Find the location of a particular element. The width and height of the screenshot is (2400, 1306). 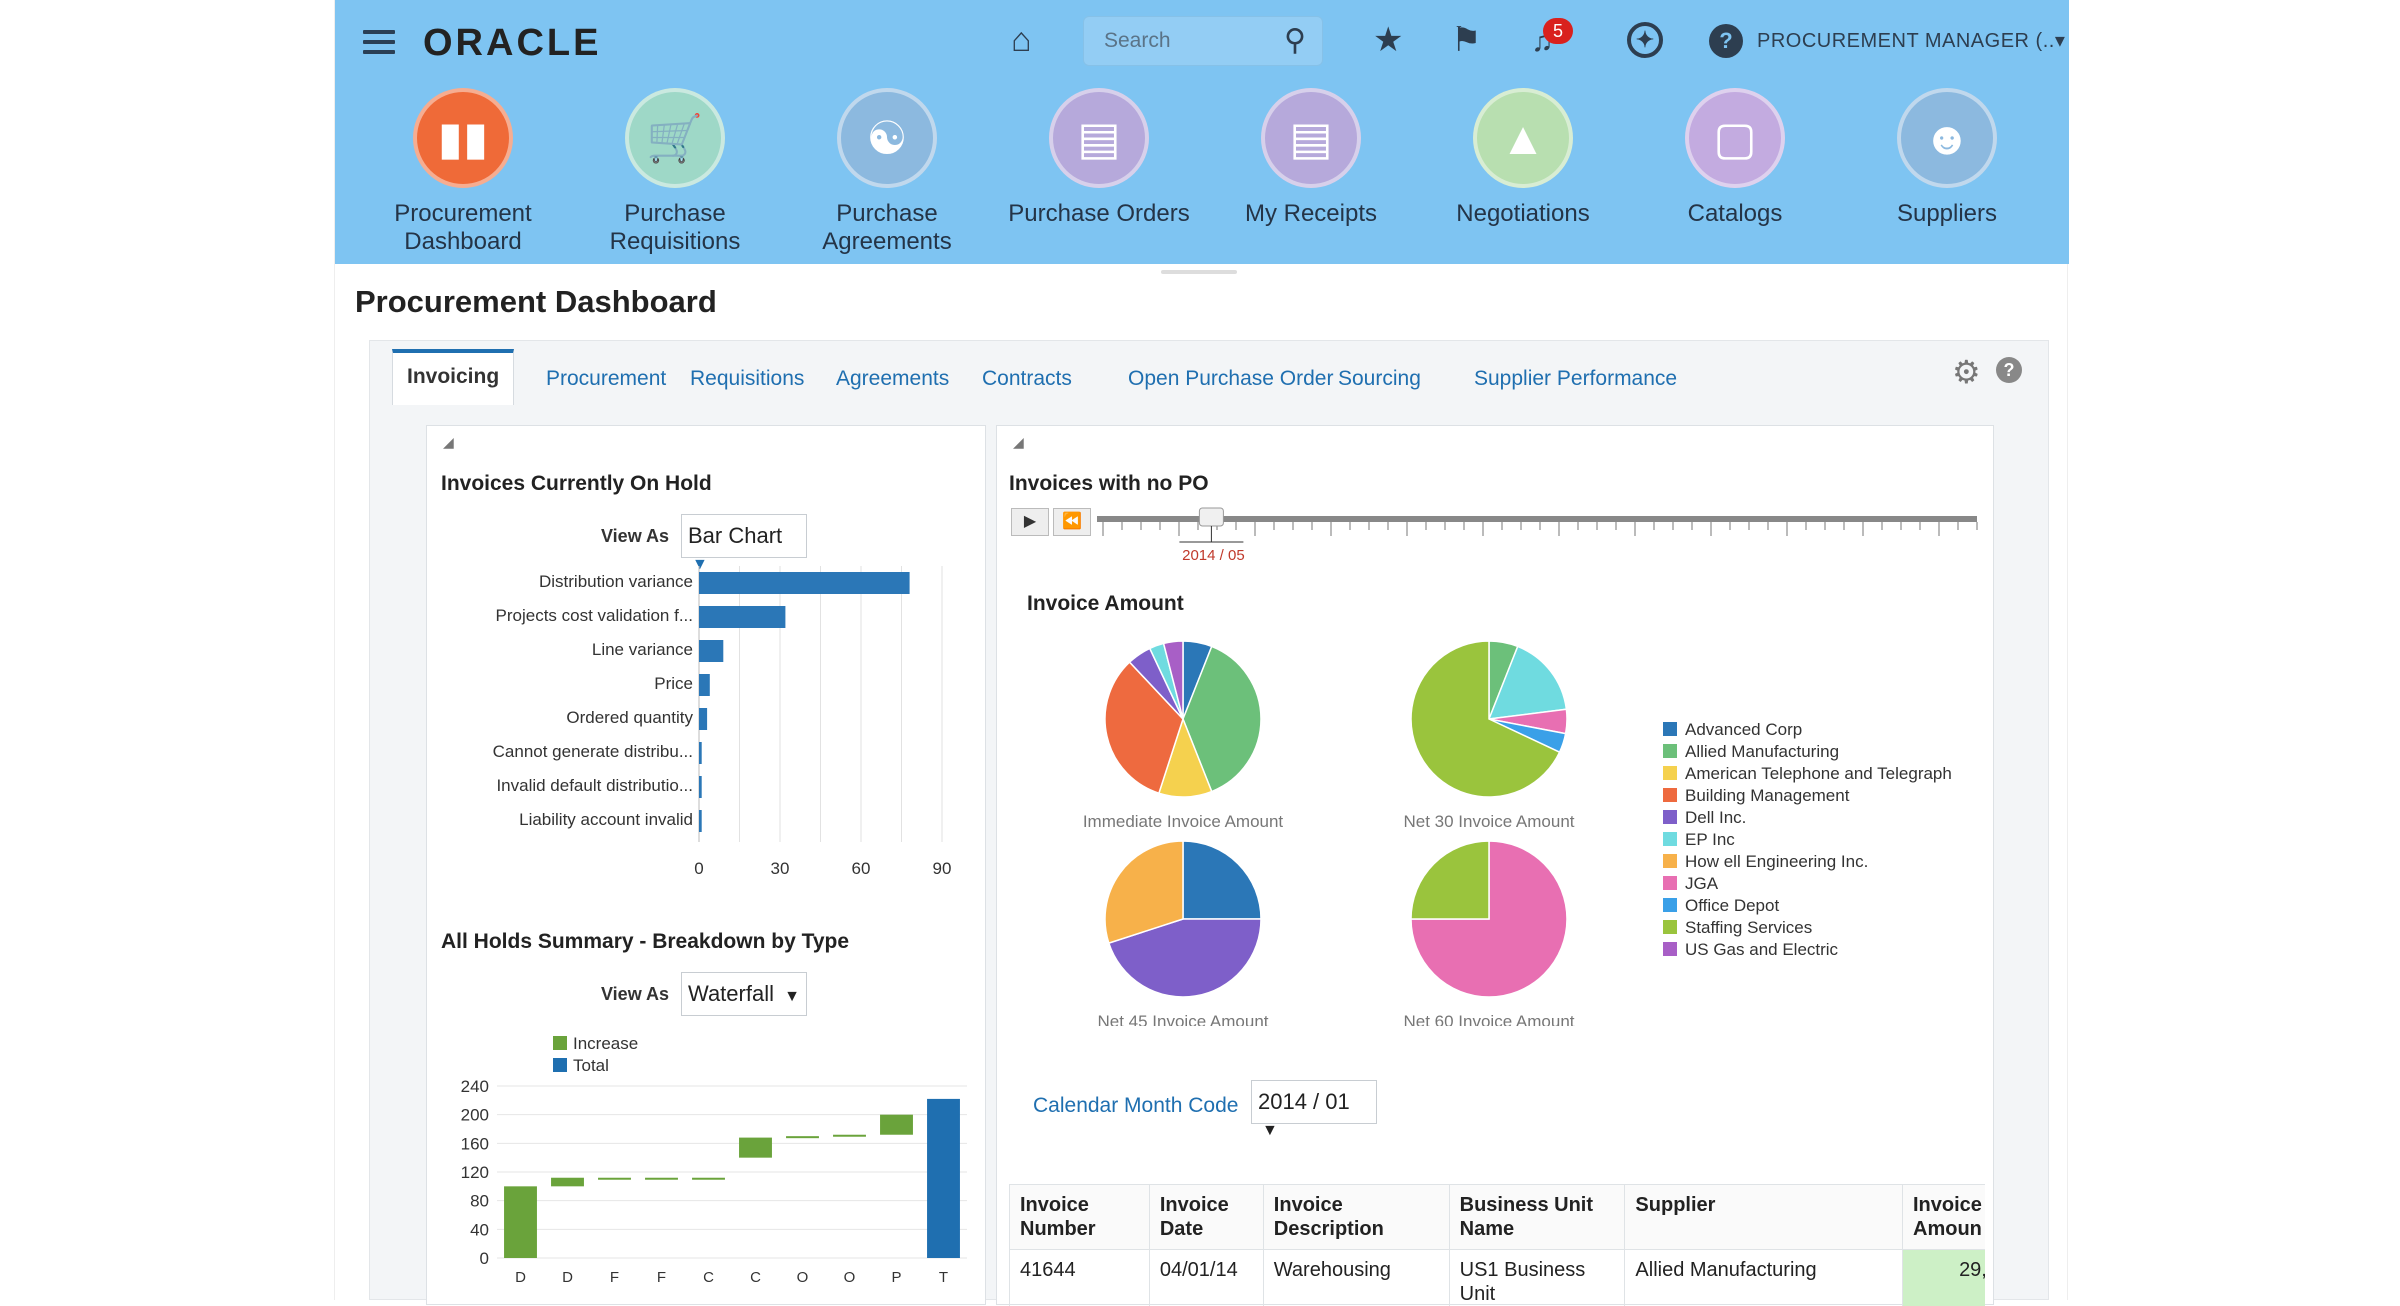

legend-item: Office Depot is located at coordinates (1721, 906).